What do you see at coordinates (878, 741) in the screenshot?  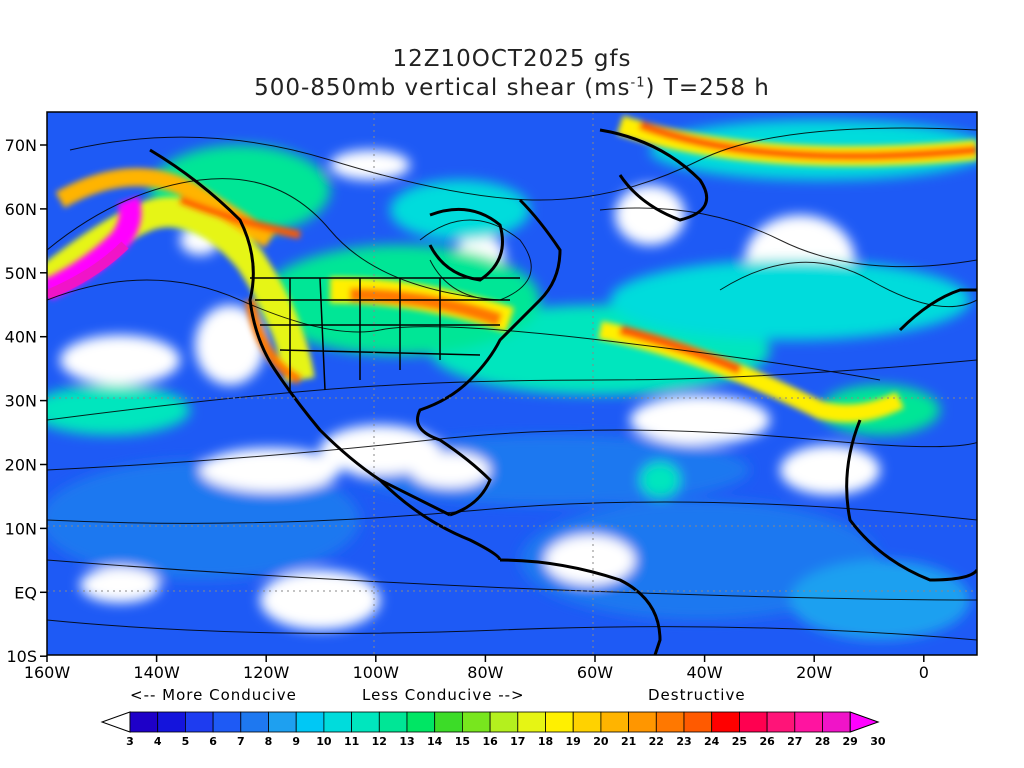 I see `colorbar-tick-label: 30` at bounding box center [878, 741].